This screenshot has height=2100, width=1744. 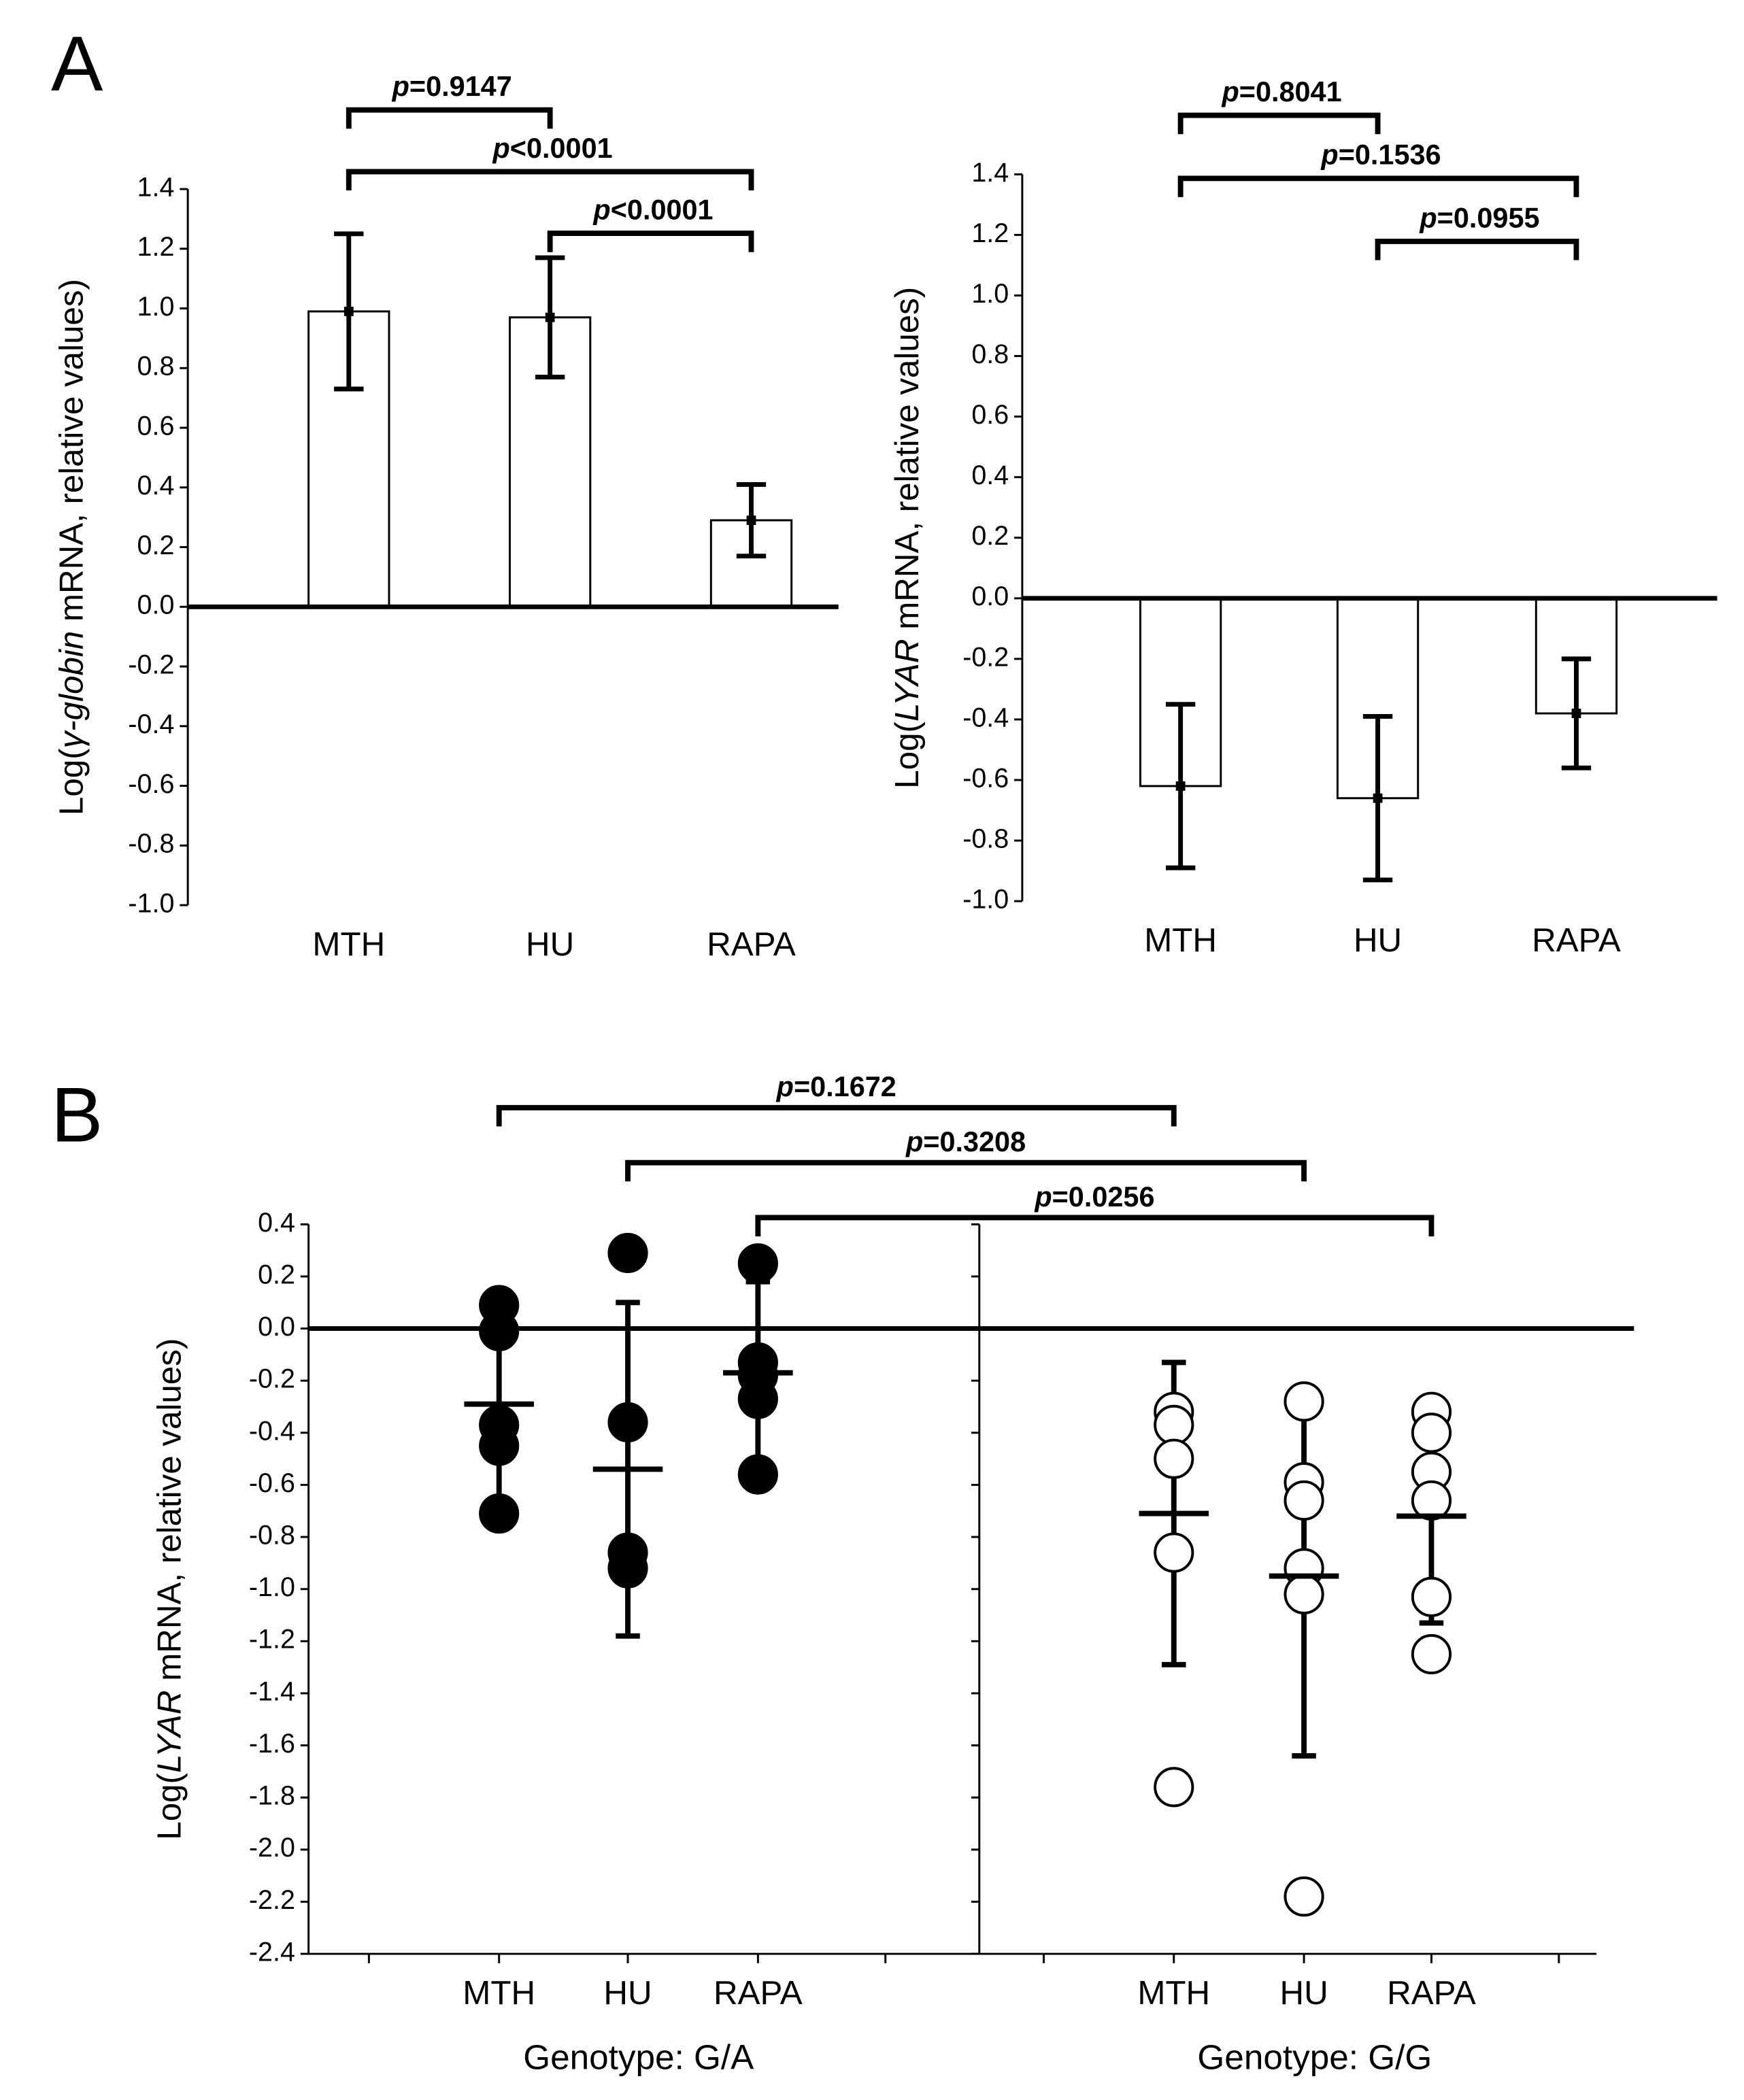 What do you see at coordinates (77, 1115) in the screenshot?
I see `panel-label: B` at bounding box center [77, 1115].